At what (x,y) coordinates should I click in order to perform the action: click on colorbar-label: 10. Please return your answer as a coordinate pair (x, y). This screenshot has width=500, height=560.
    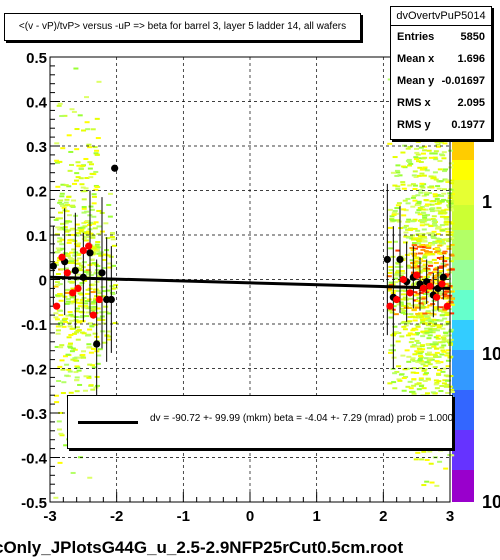
    Looking at the image, I should click on (491, 354).